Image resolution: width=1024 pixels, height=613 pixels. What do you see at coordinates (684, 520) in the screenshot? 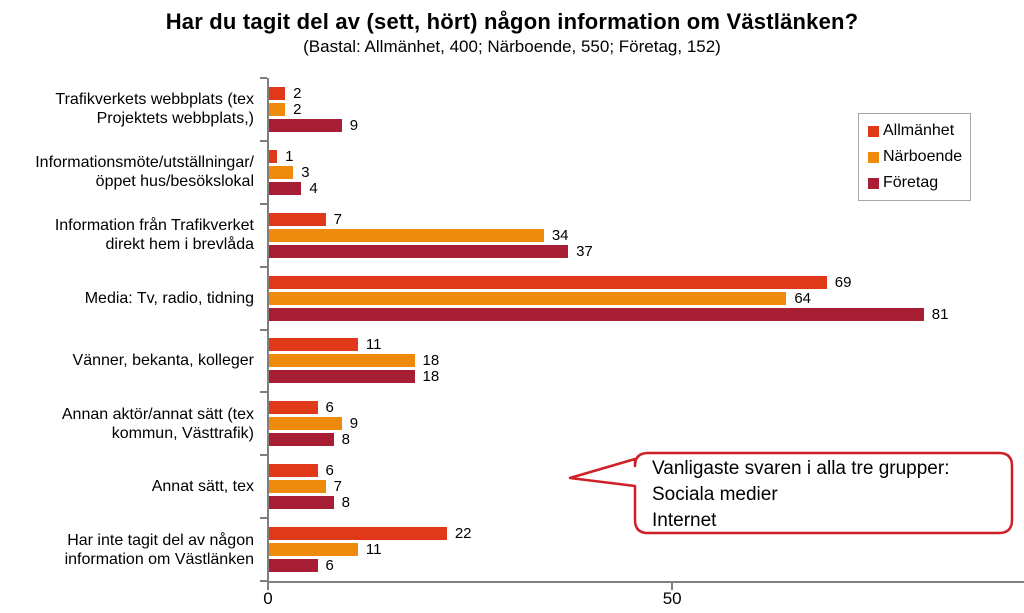
I see `callout-line: Internet` at bounding box center [684, 520].